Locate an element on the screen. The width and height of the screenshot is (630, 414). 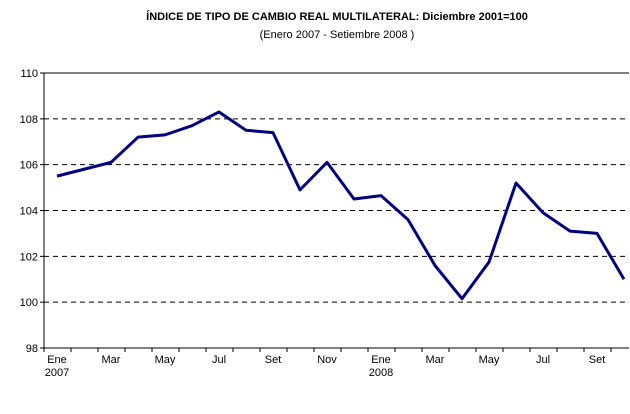
y-tick-label: 108 is located at coordinates (29, 120).